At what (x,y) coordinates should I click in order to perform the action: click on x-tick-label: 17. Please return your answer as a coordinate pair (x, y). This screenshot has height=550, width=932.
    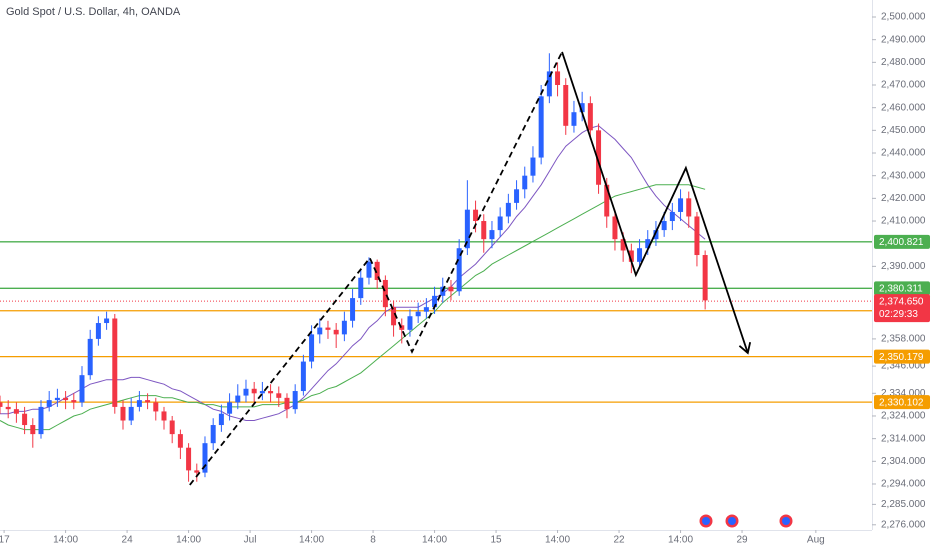
    Looking at the image, I should click on (5, 540).